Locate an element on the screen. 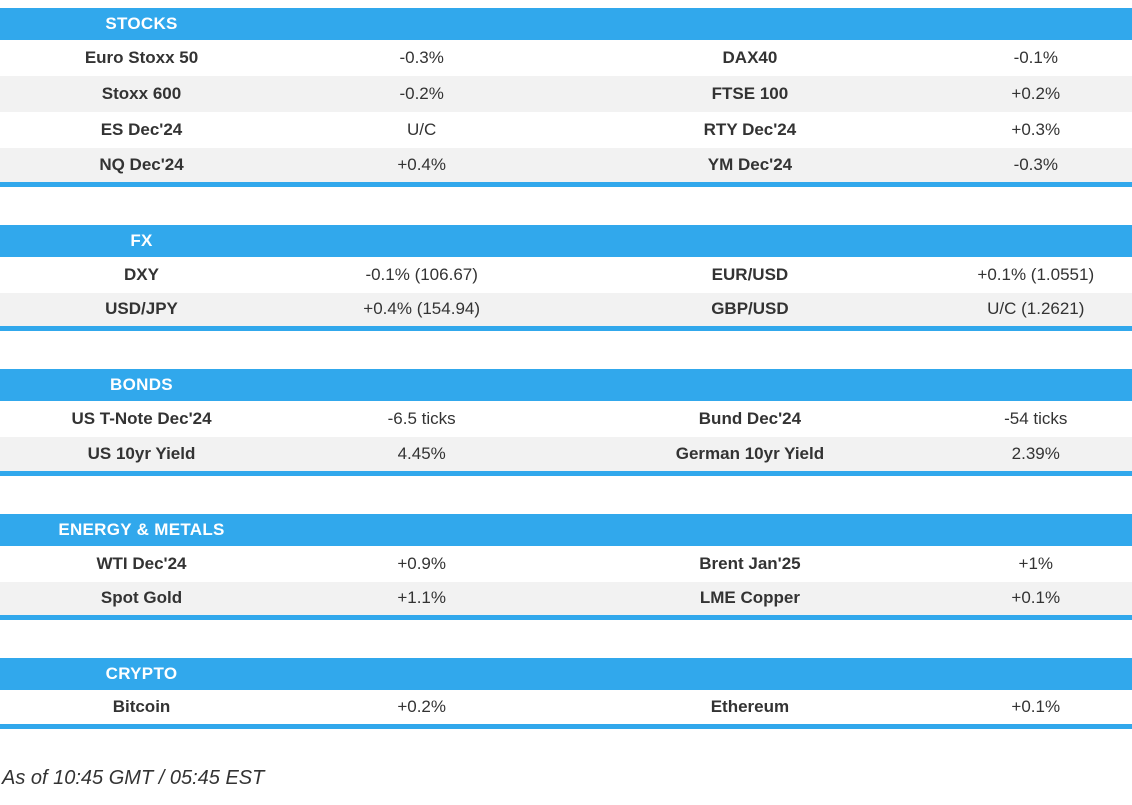  instrument-value: 2.39% is located at coordinates (1035, 455).